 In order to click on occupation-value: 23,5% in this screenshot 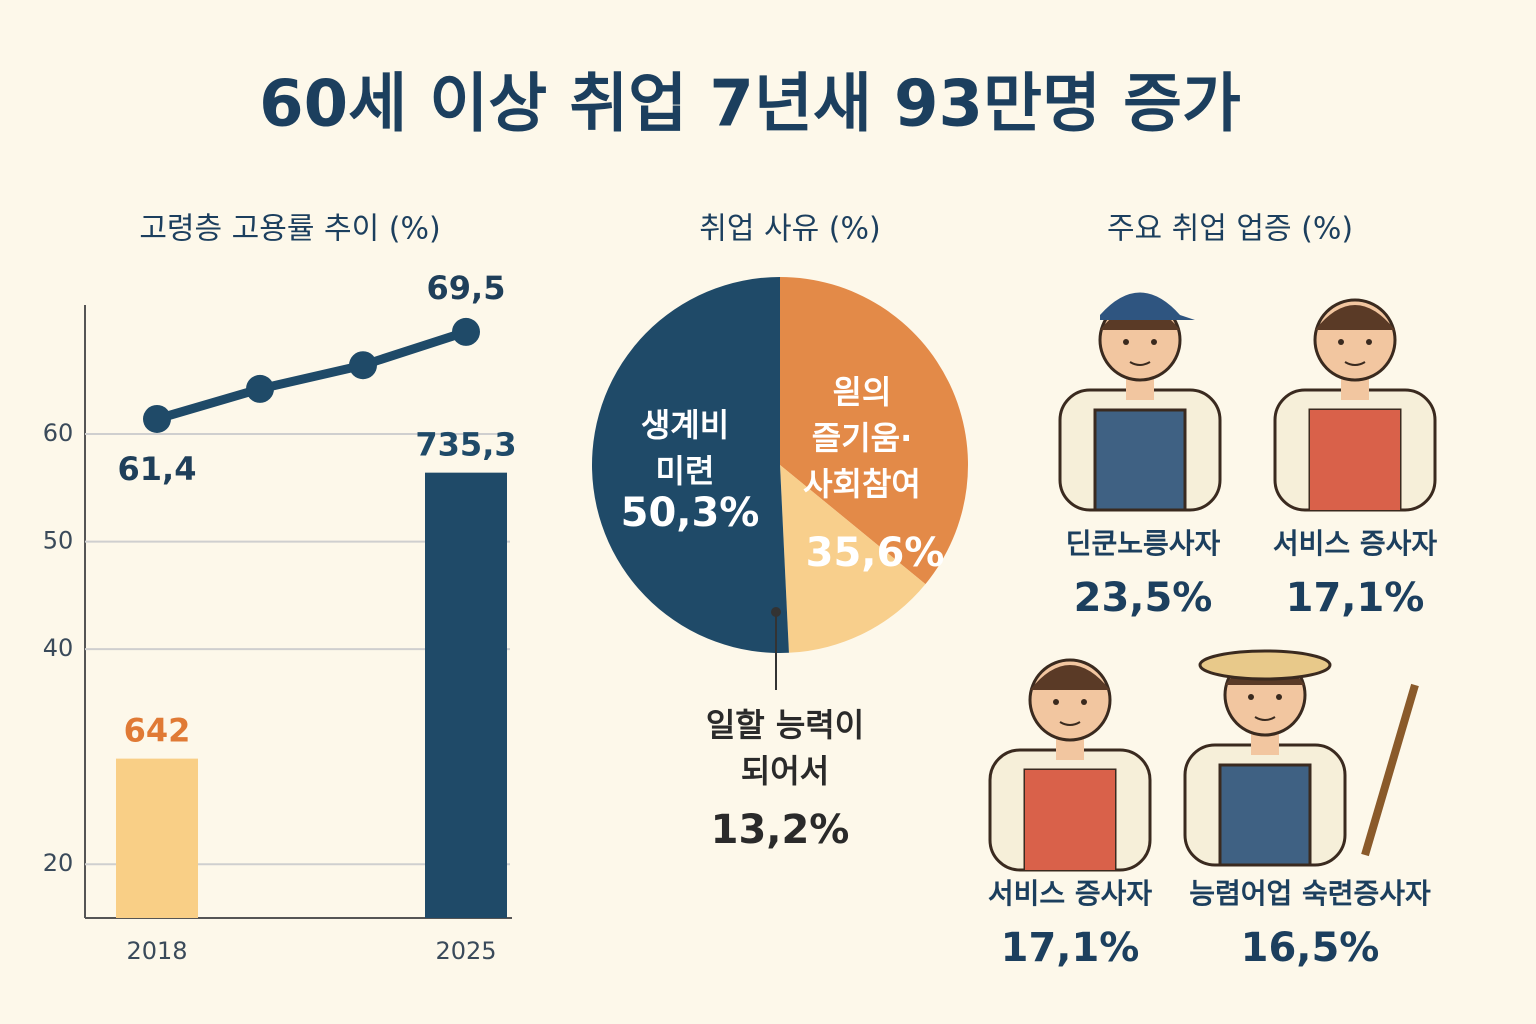, I will do `click(1143, 598)`.